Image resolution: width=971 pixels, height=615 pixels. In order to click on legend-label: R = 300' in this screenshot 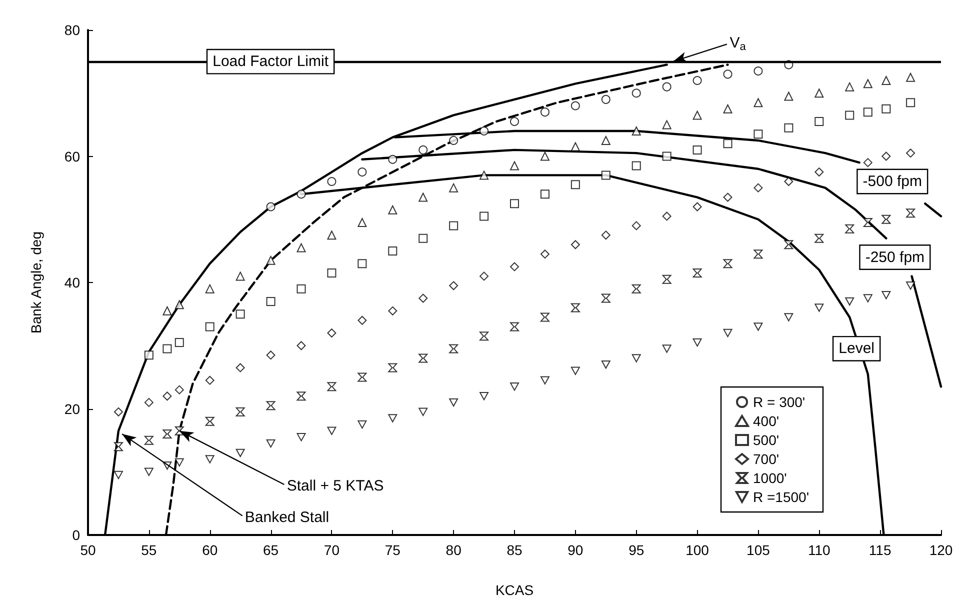, I will do `click(779, 402)`.